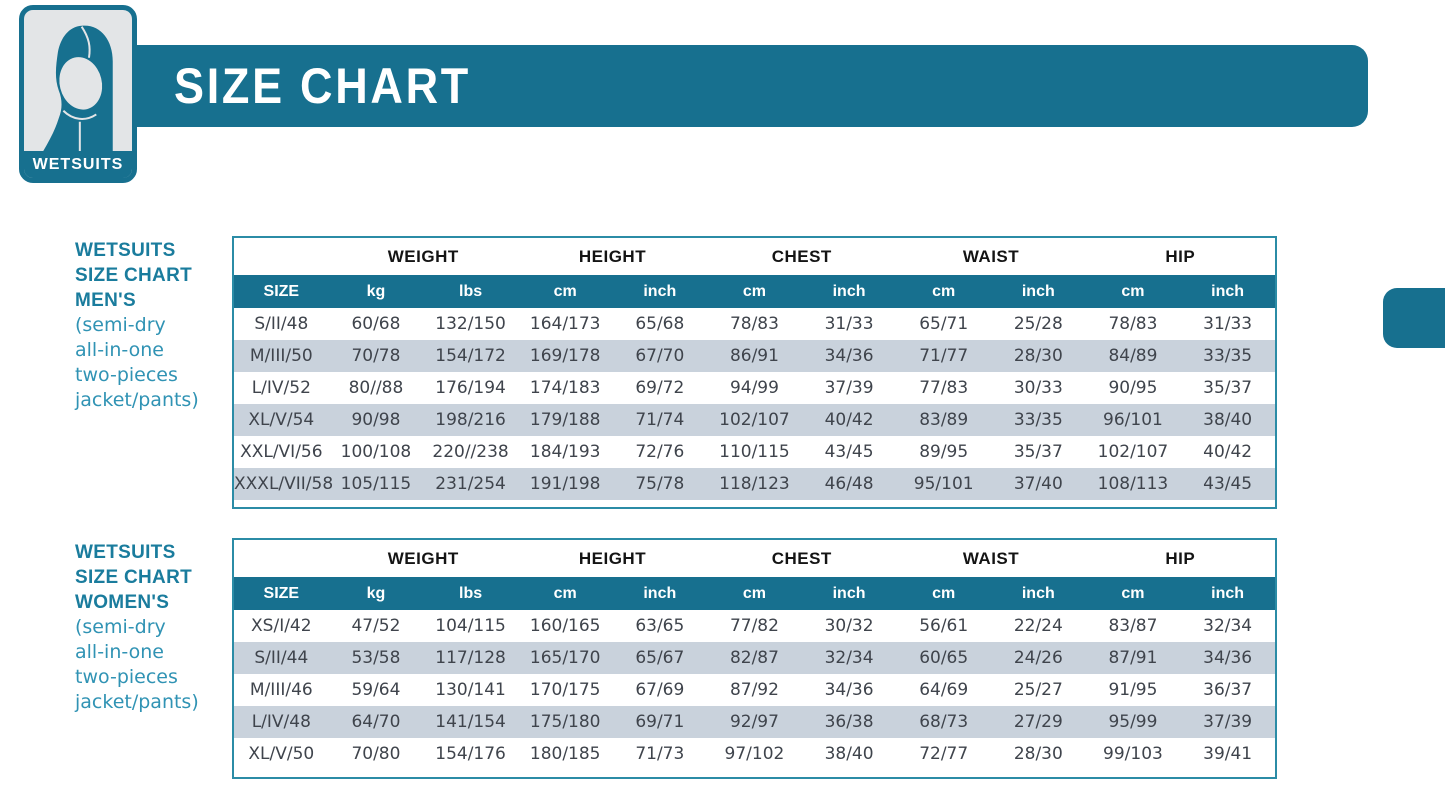 This screenshot has height=805, width=1445. What do you see at coordinates (281, 420) in the screenshot?
I see `size-cell: XL/V/54` at bounding box center [281, 420].